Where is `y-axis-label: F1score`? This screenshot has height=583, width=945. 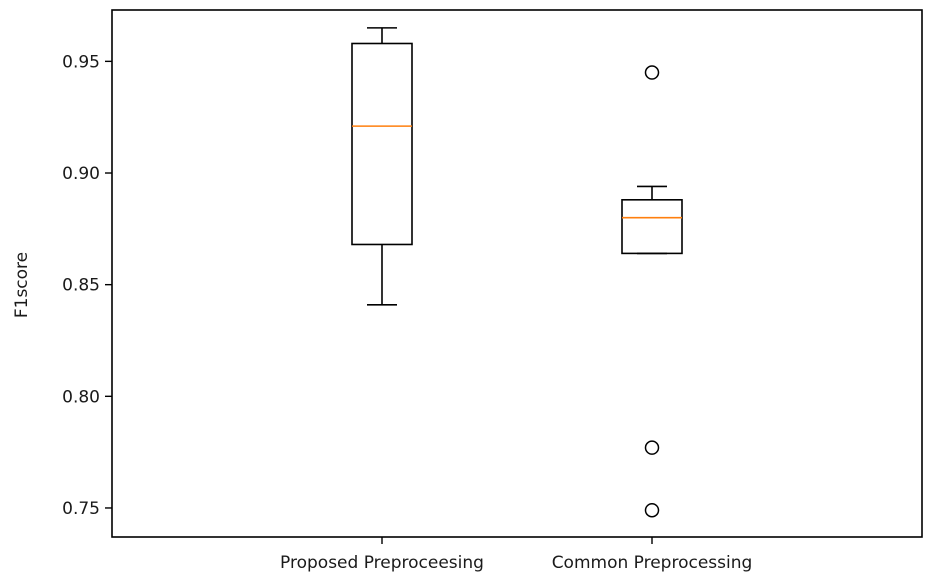 y-axis-label: F1score is located at coordinates (22, 285).